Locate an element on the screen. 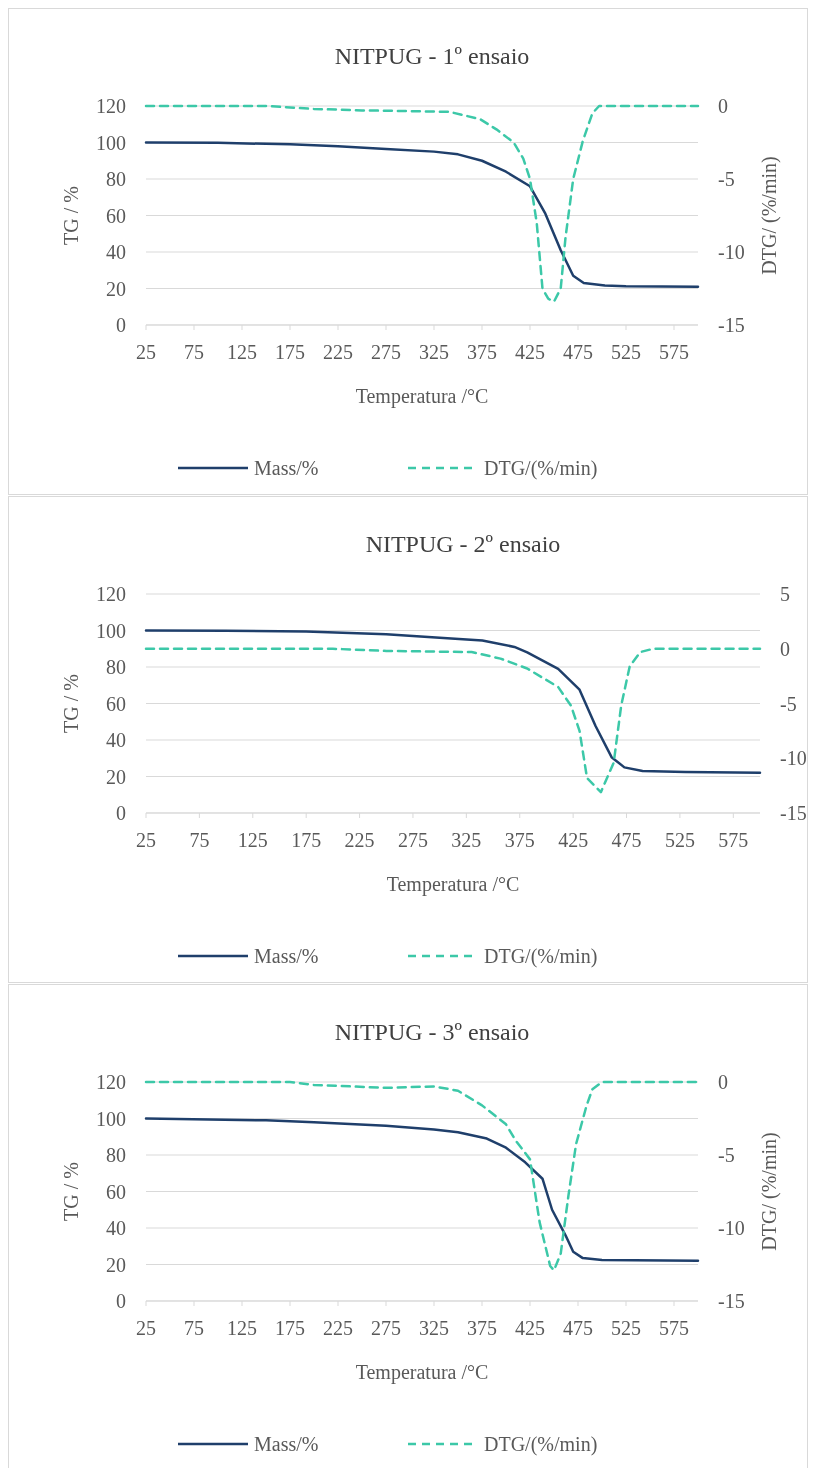  chart-title: NITPUG - 2º ensaio is located at coordinates (463, 544).